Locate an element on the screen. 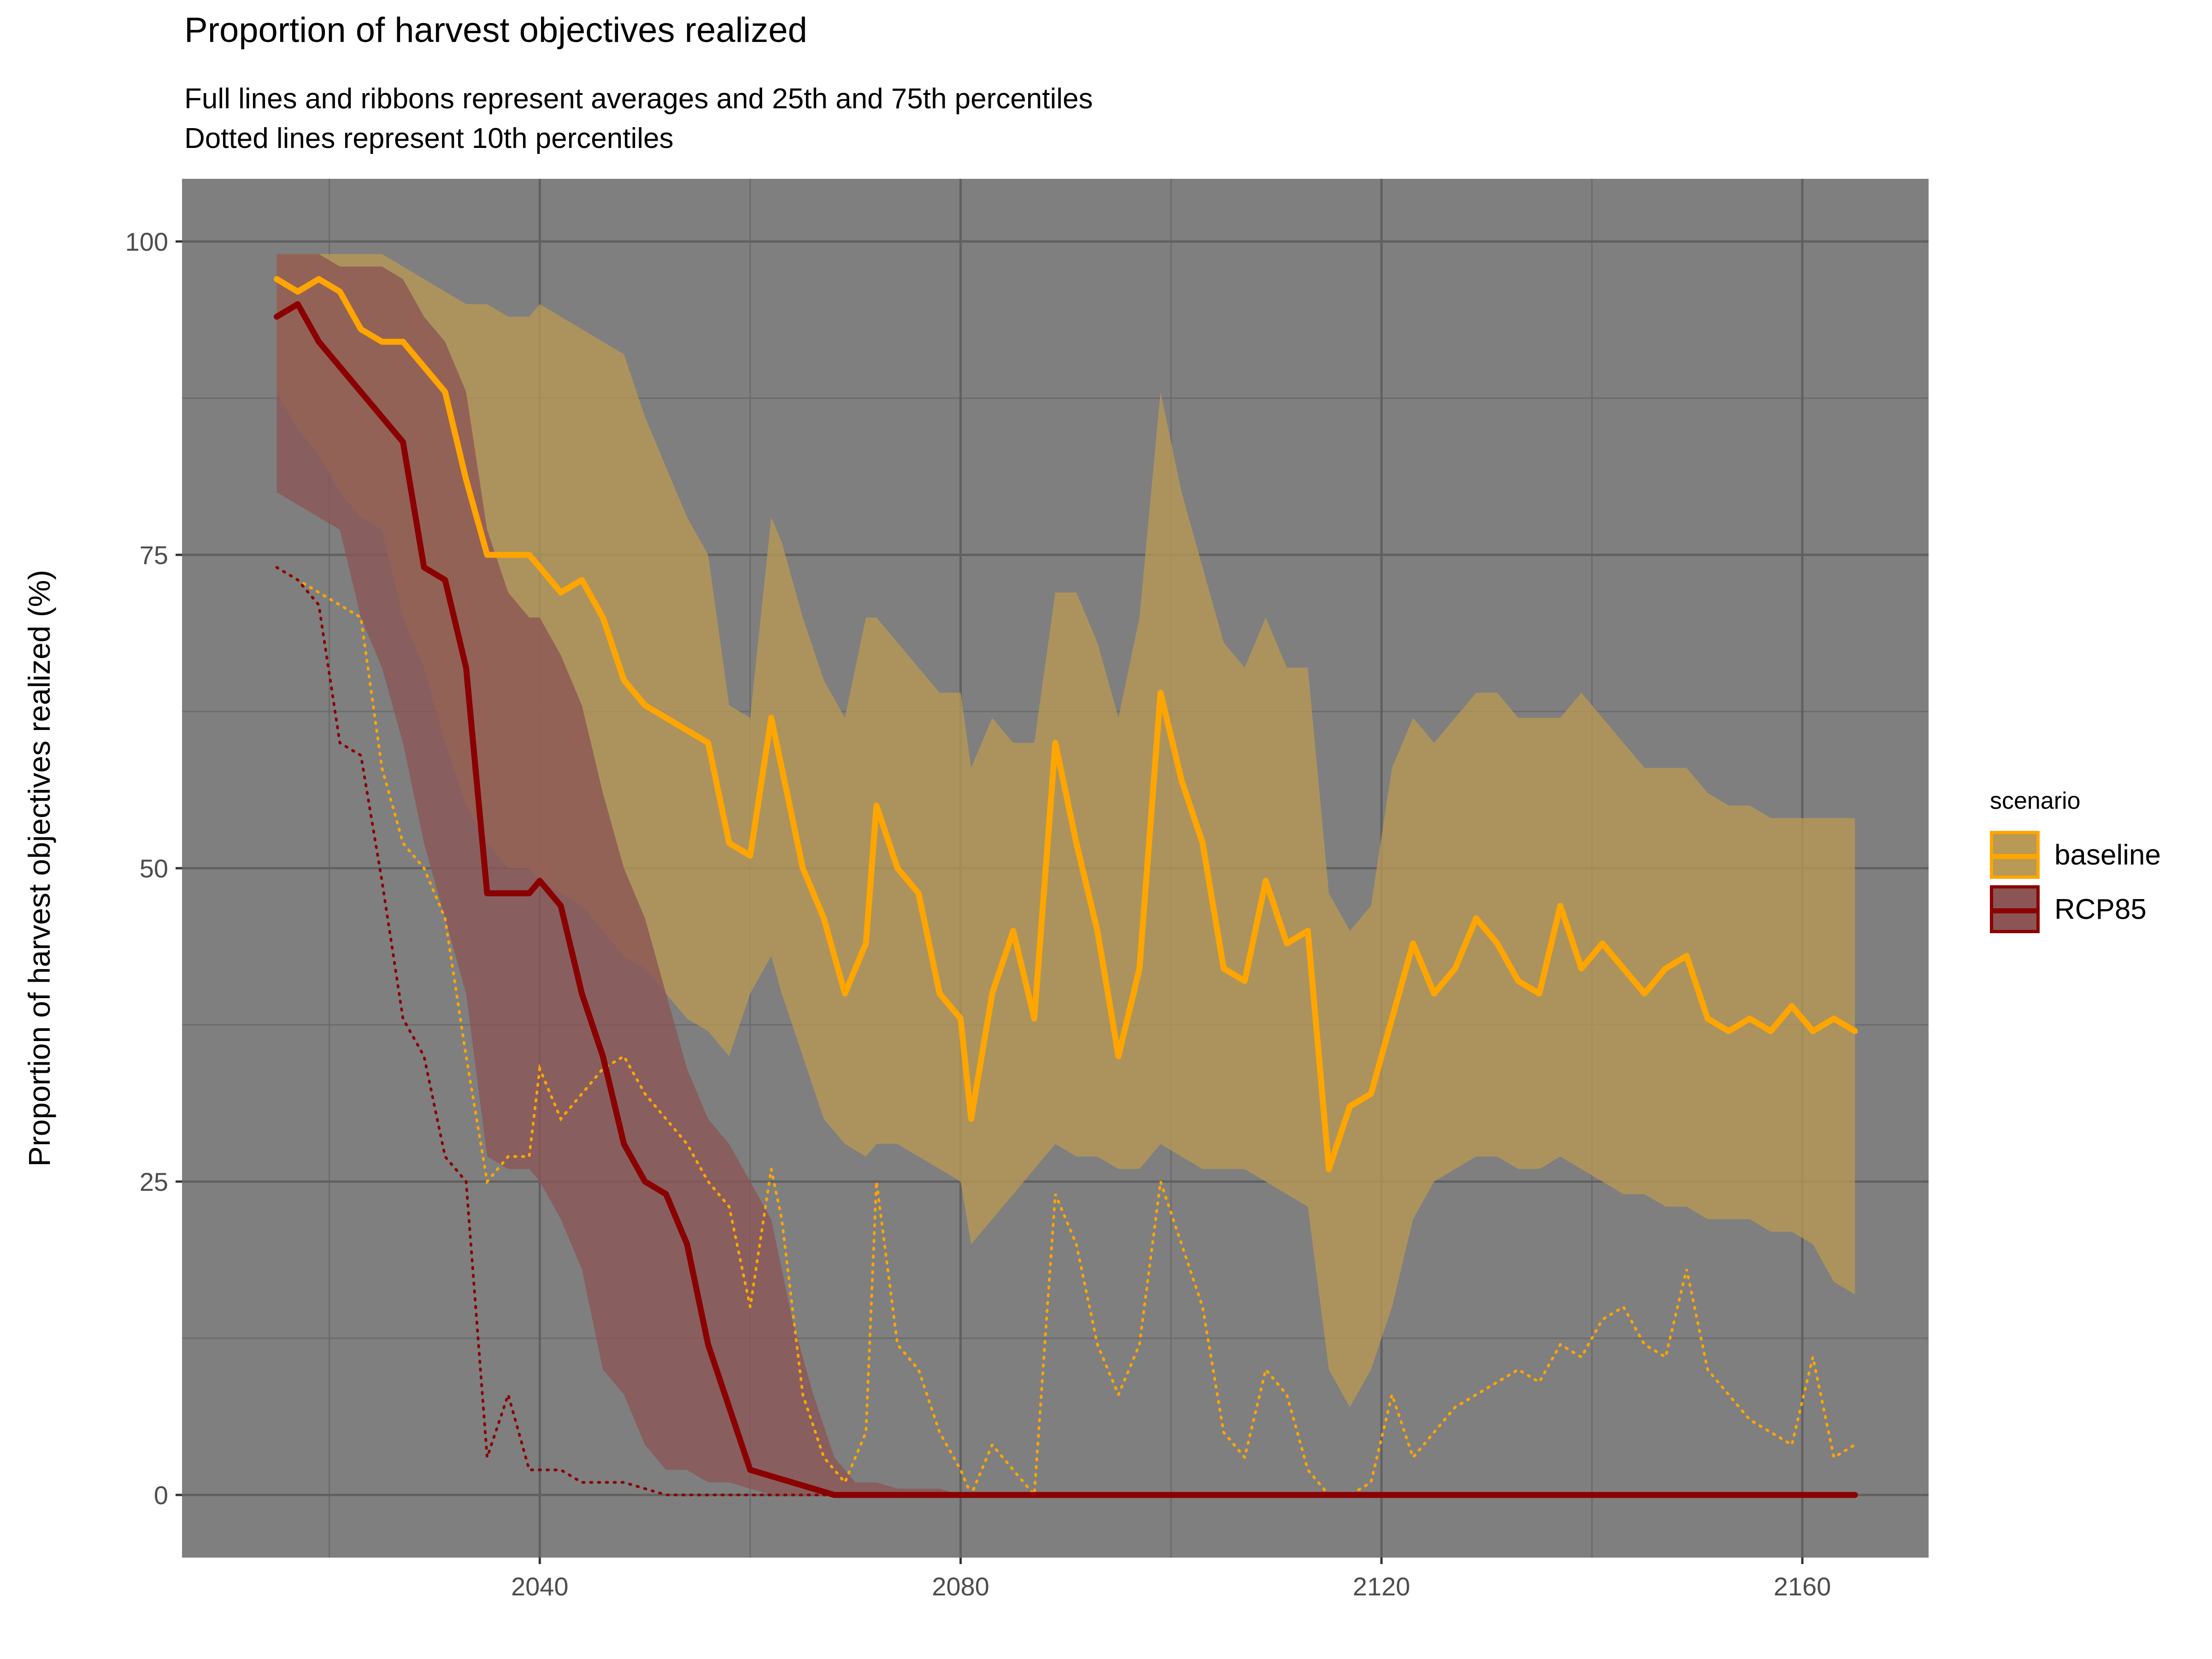 Image resolution: width=2212 pixels, height=1659 pixels. x-axis-ticks: 2040 2080 2120 2160 is located at coordinates (1171, 1579).